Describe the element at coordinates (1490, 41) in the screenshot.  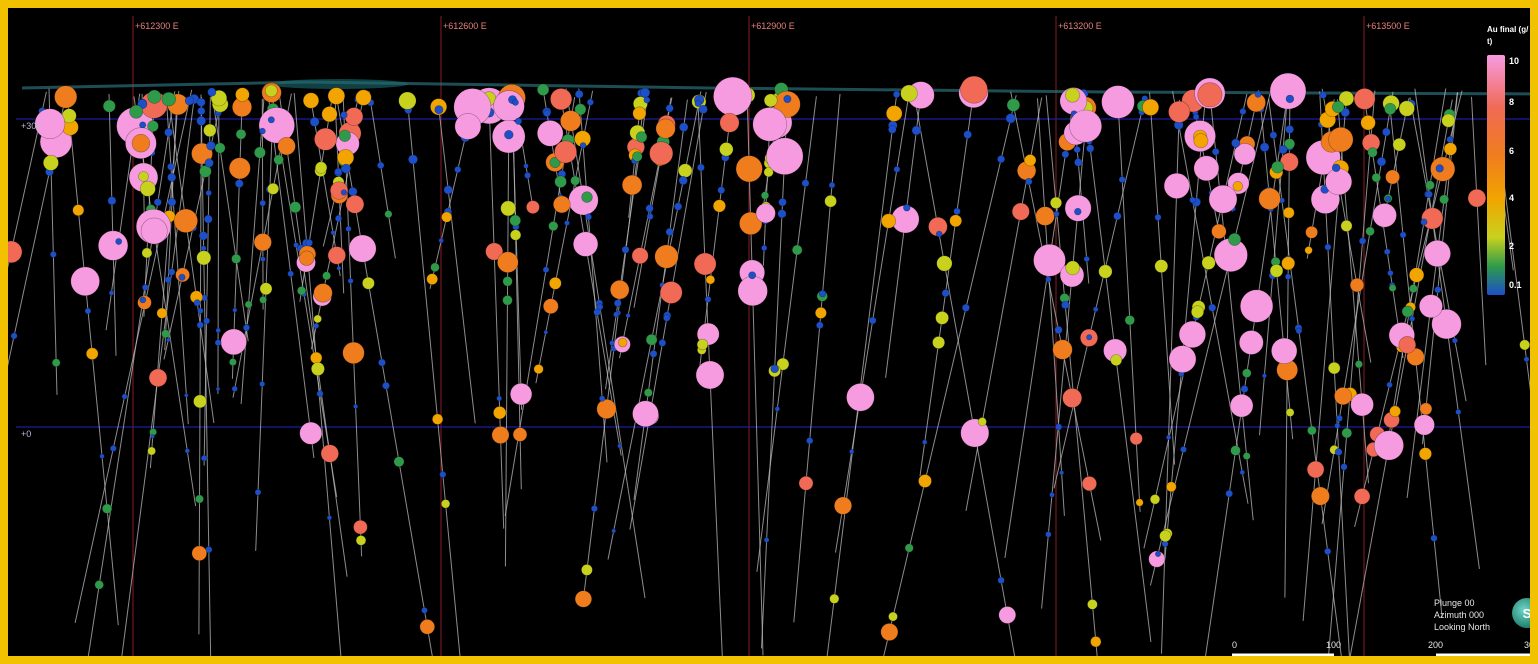
I see `legend-title-unit: t)` at that location.